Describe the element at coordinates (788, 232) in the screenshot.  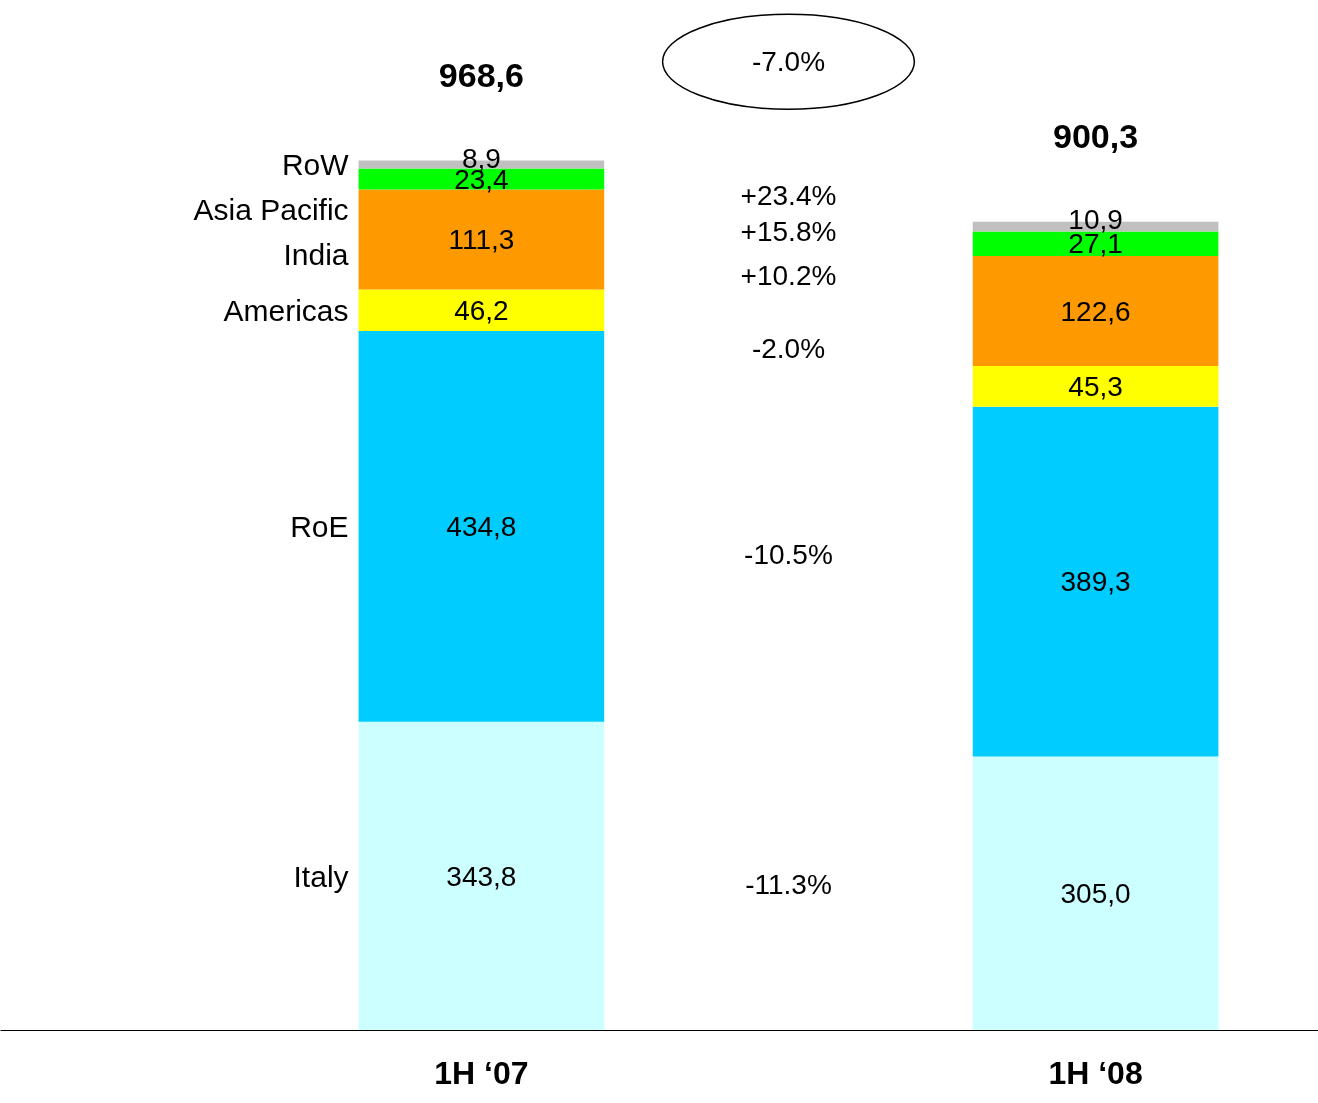
I see `annotation: +15.8%` at that location.